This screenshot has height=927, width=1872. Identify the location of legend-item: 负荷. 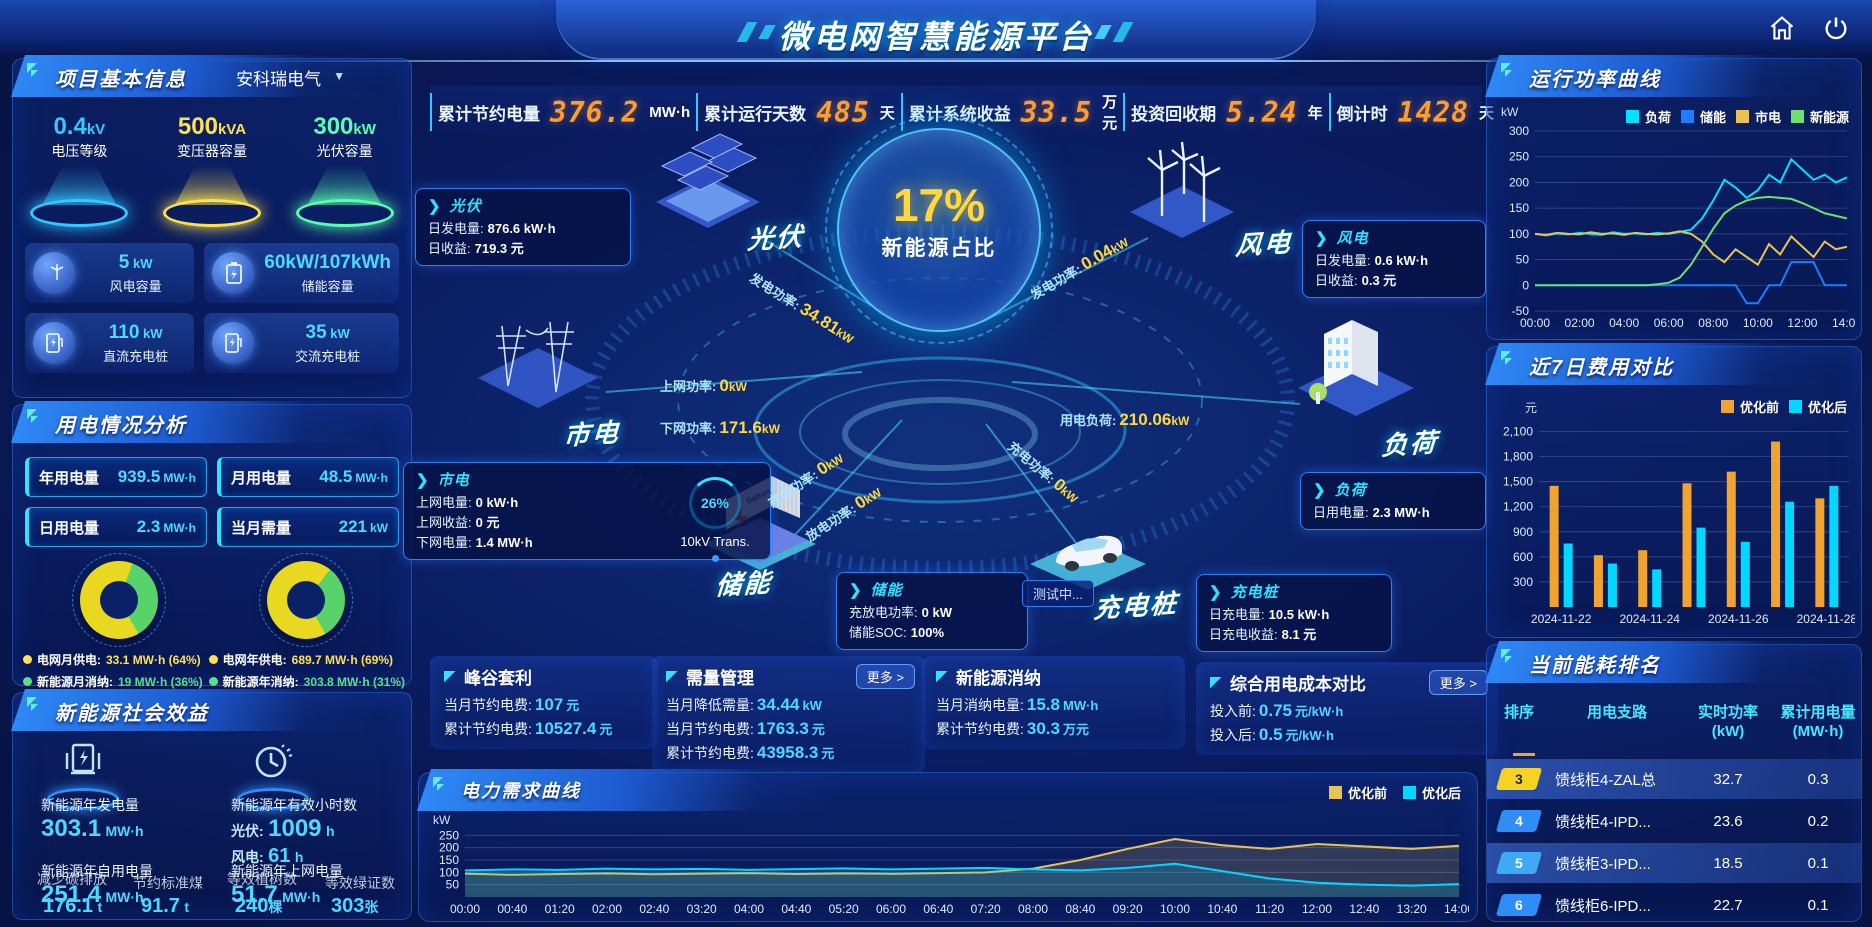
(1648, 116).